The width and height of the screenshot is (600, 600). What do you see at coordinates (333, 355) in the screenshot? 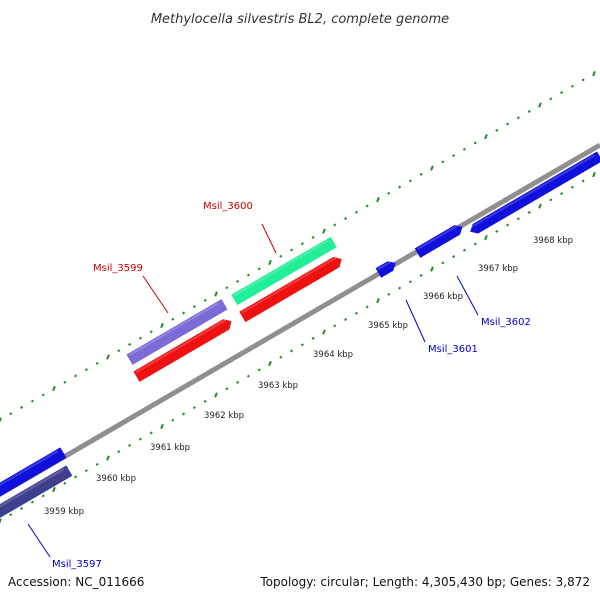
I see `kbp-label: 3964 kbp` at bounding box center [333, 355].